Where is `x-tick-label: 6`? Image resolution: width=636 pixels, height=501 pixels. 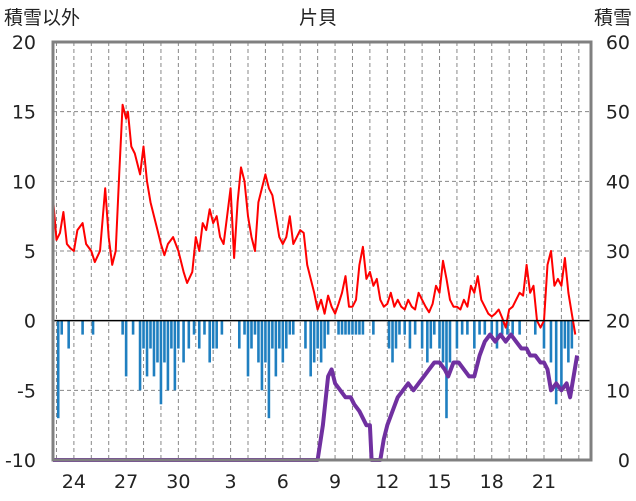
x-tick-label: 6 is located at coordinates (283, 482).